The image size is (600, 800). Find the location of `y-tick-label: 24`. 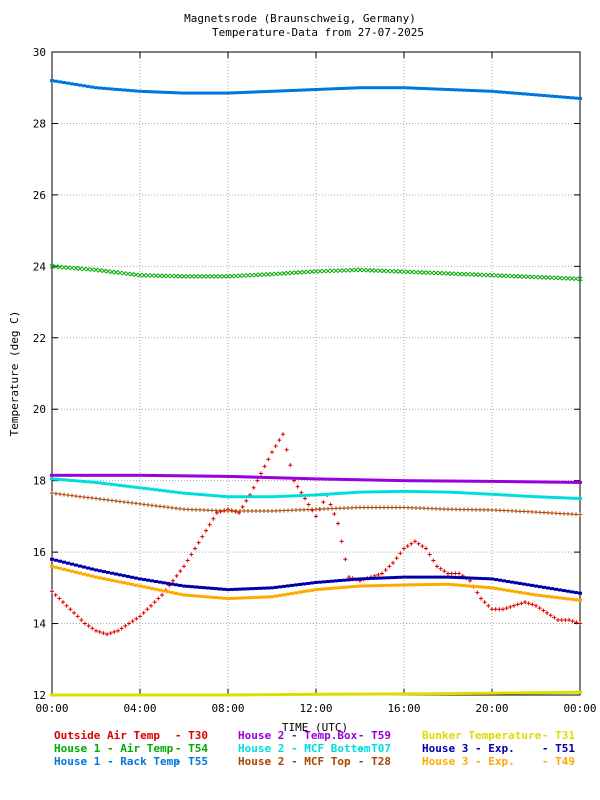

y-tick-label: 24 is located at coordinates (40, 266).